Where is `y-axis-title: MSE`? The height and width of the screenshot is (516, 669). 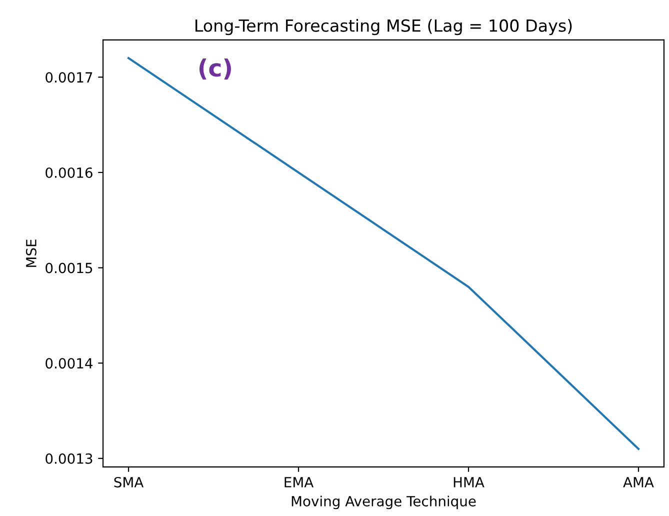 y-axis-title: MSE is located at coordinates (31, 253).